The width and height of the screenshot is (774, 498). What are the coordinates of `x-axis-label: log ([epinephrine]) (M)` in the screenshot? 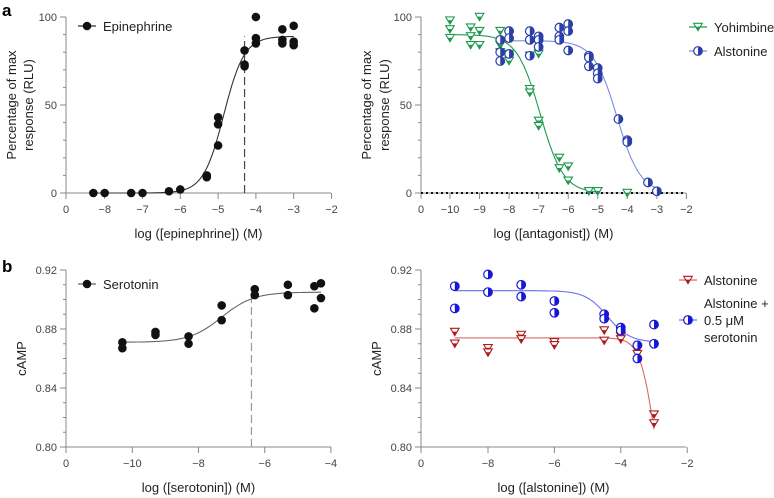 It's located at (199, 233).